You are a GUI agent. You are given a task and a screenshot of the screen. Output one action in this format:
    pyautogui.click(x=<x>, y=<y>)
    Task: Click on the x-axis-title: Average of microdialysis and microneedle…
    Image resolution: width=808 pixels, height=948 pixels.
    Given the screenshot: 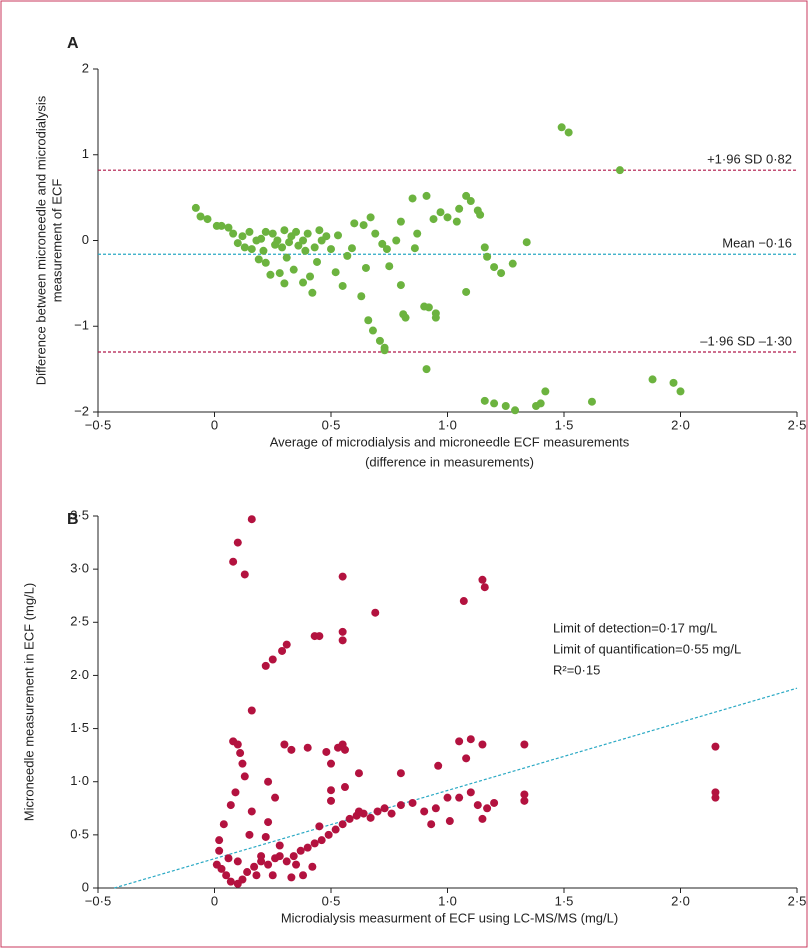 What is the action you would take?
    pyautogui.click(x=450, y=441)
    